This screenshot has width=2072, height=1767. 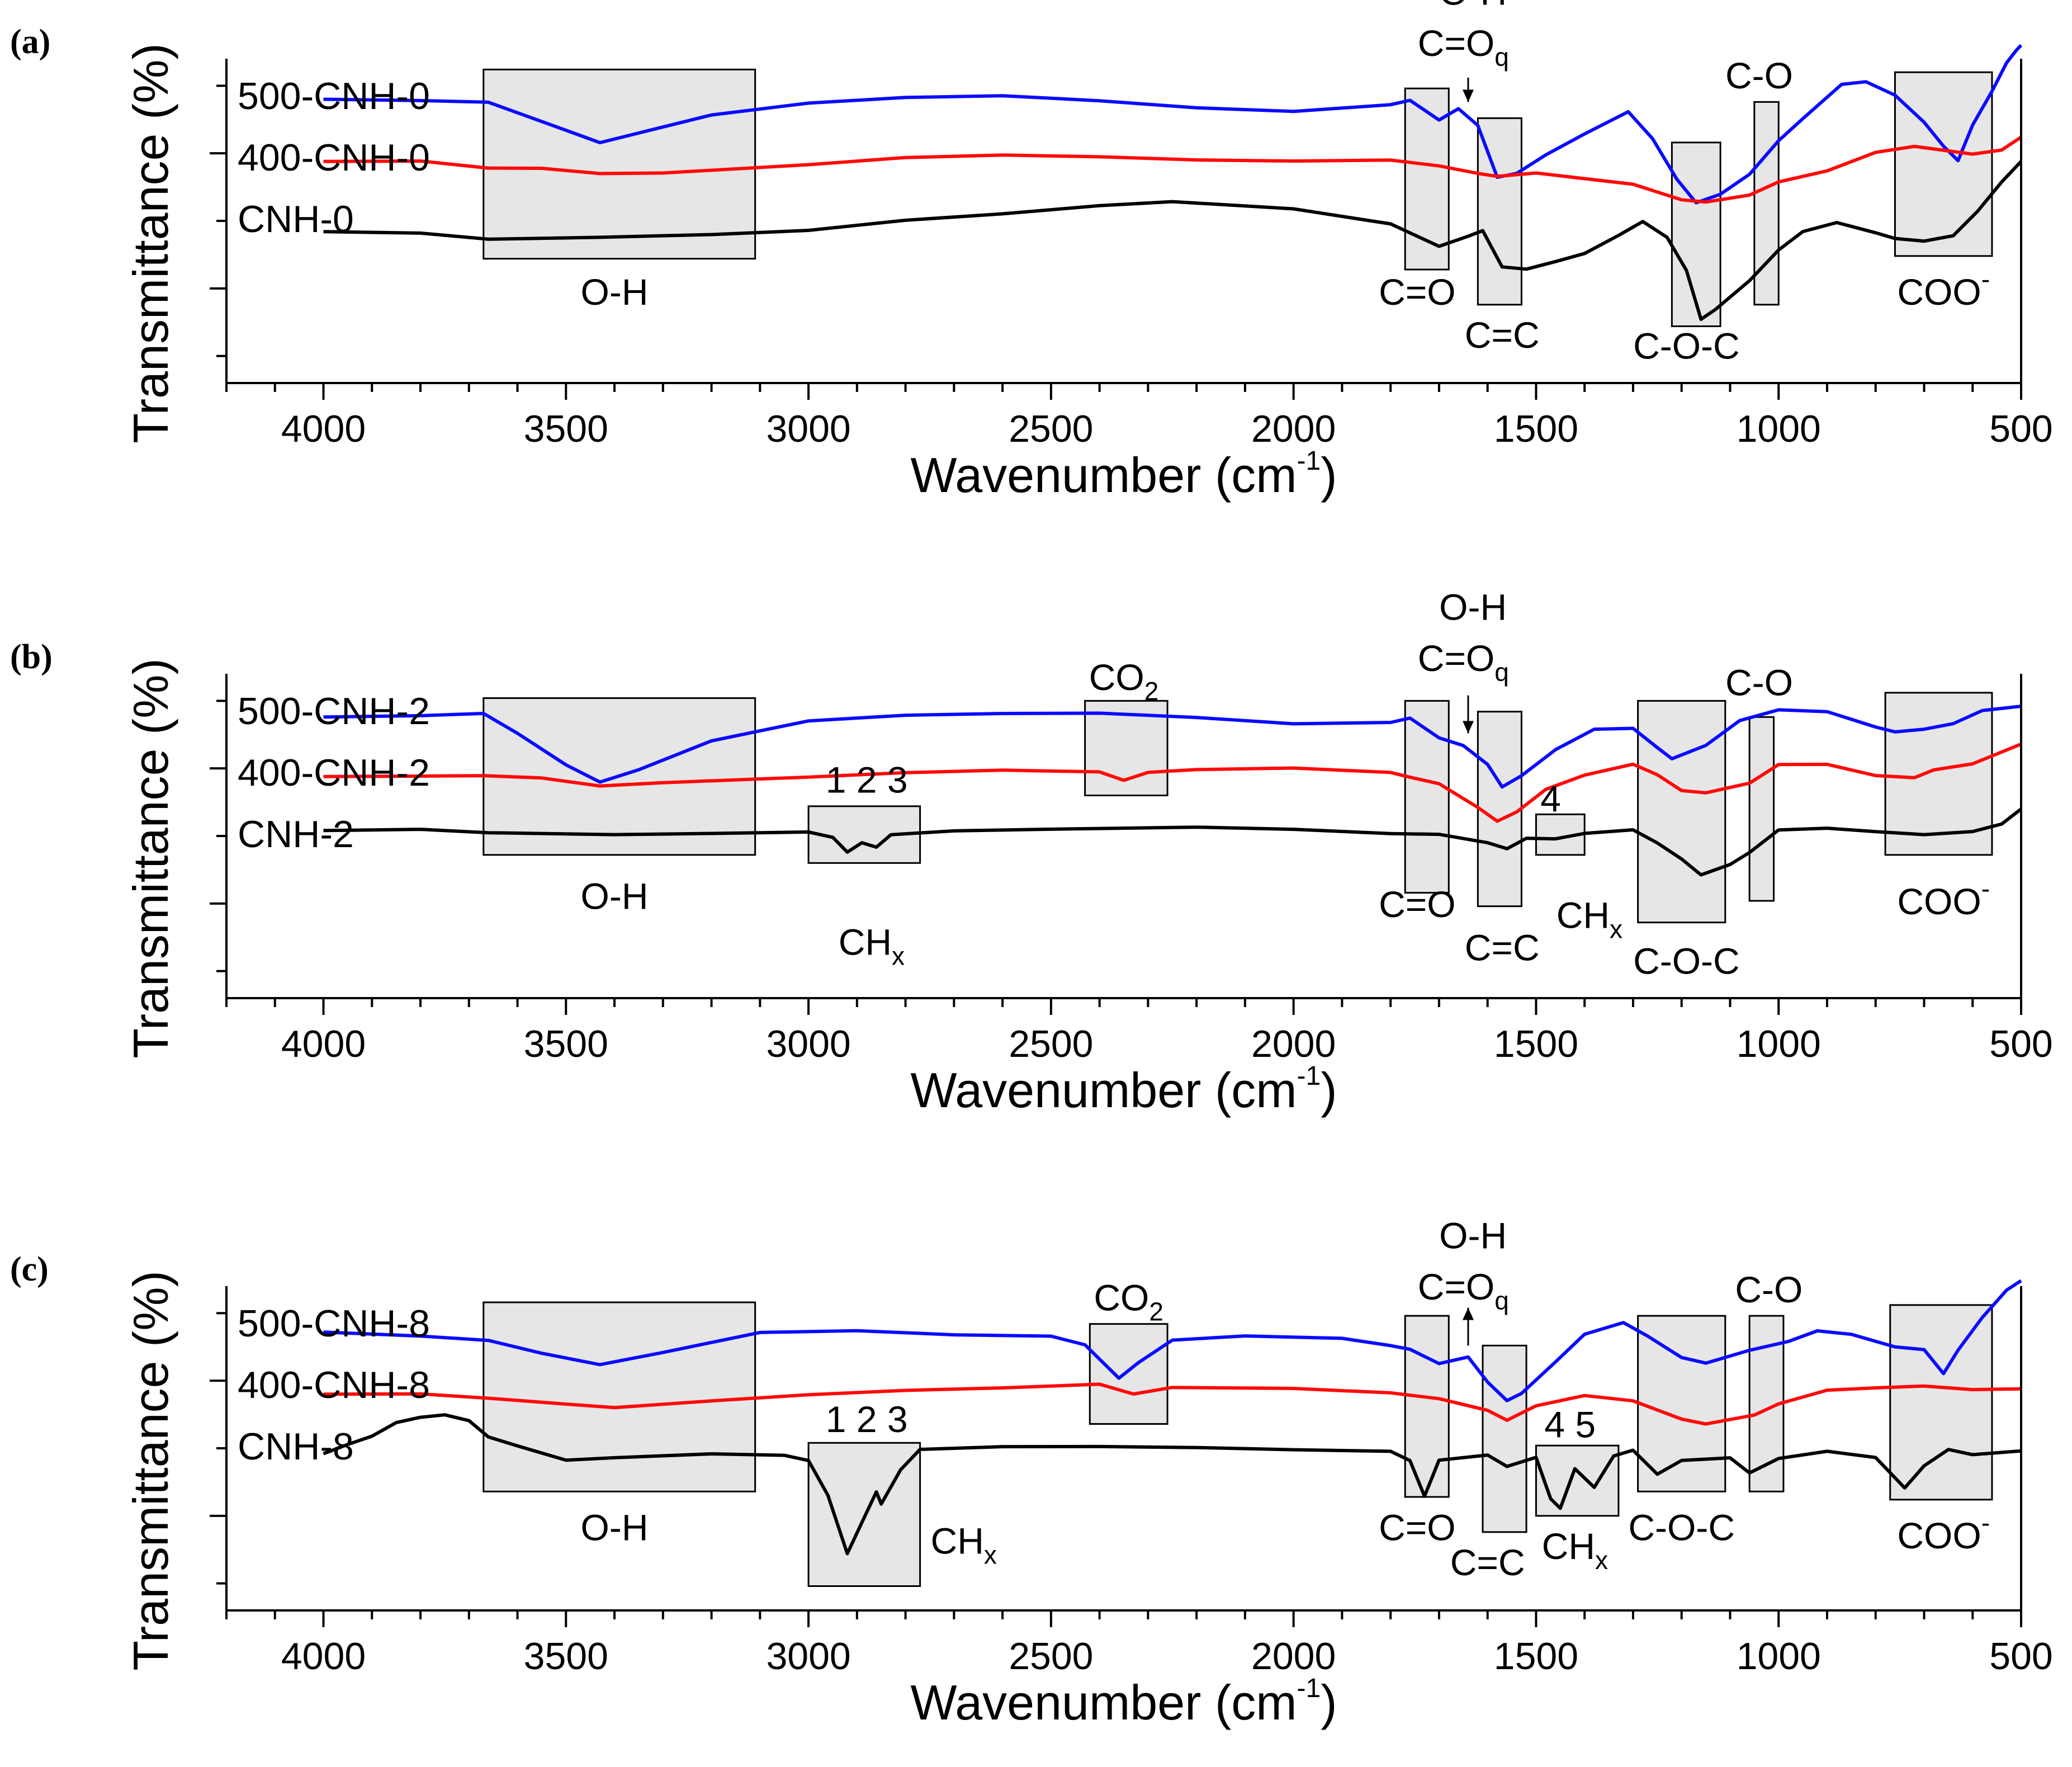 I want to click on panel-letter-text: (c), so click(x=29, y=1269).